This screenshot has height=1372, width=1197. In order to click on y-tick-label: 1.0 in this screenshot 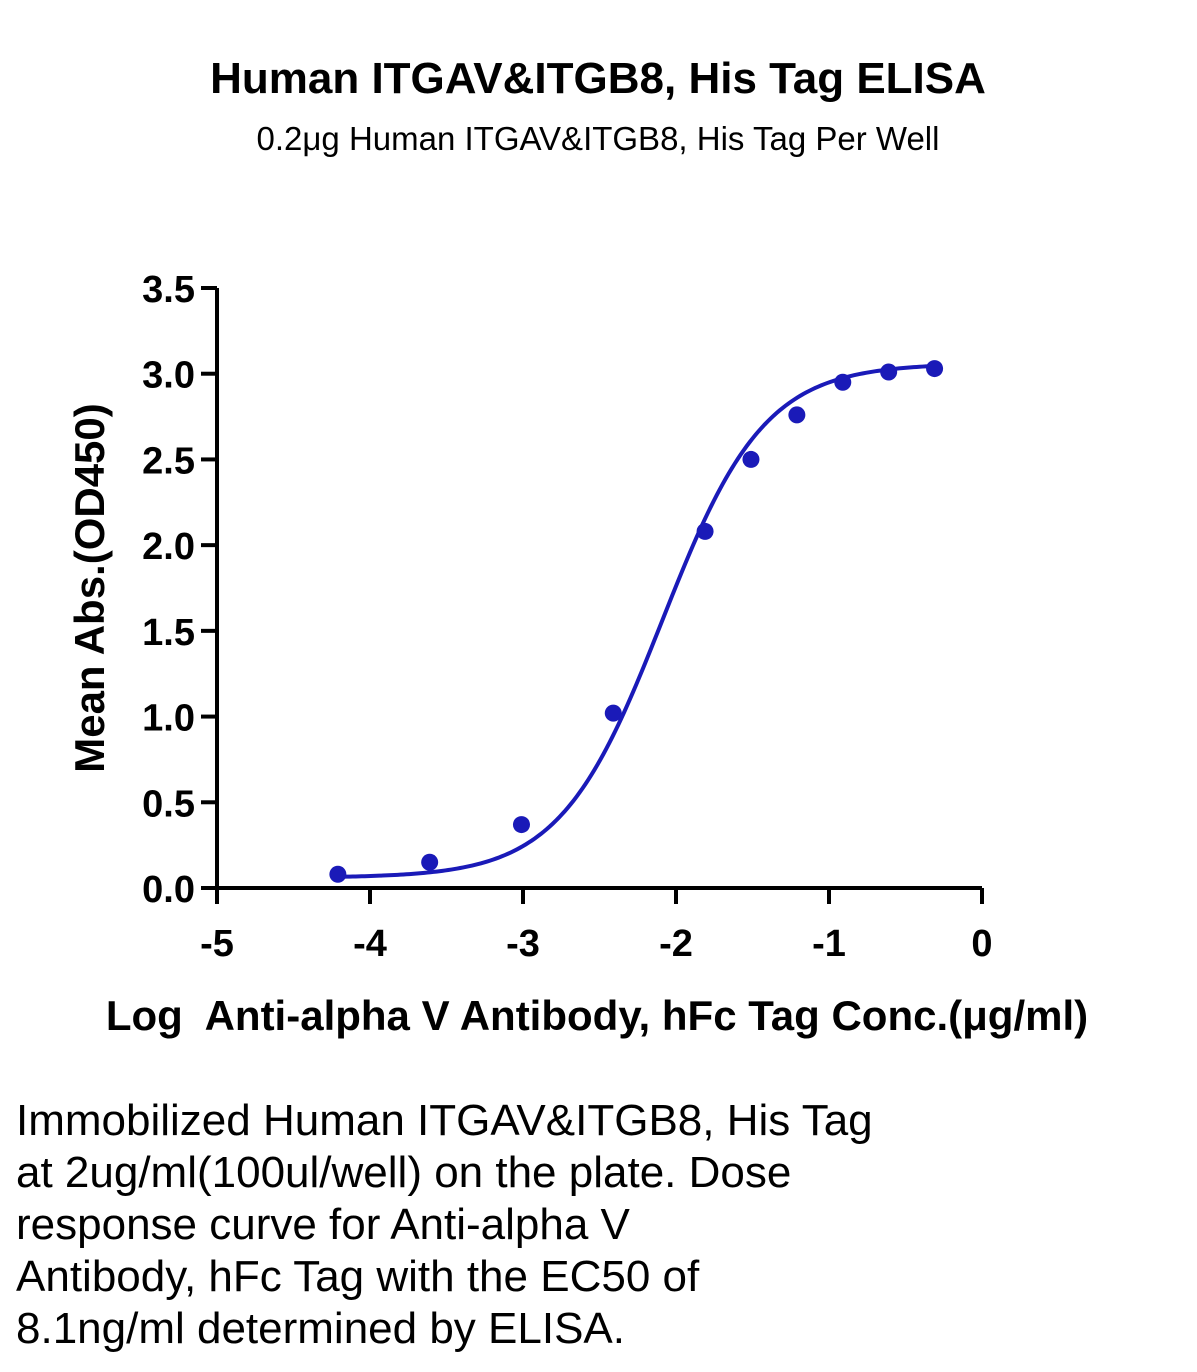, I will do `click(168, 719)`.